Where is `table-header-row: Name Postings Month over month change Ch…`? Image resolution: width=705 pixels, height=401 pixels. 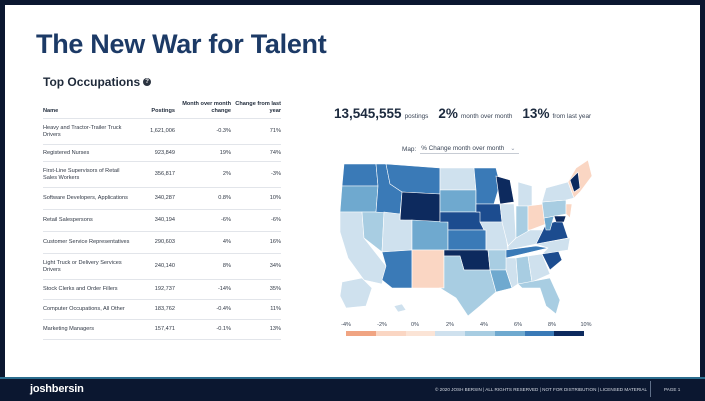 table-header-row: Name Postings Month over month change Ch… is located at coordinates (162, 110).